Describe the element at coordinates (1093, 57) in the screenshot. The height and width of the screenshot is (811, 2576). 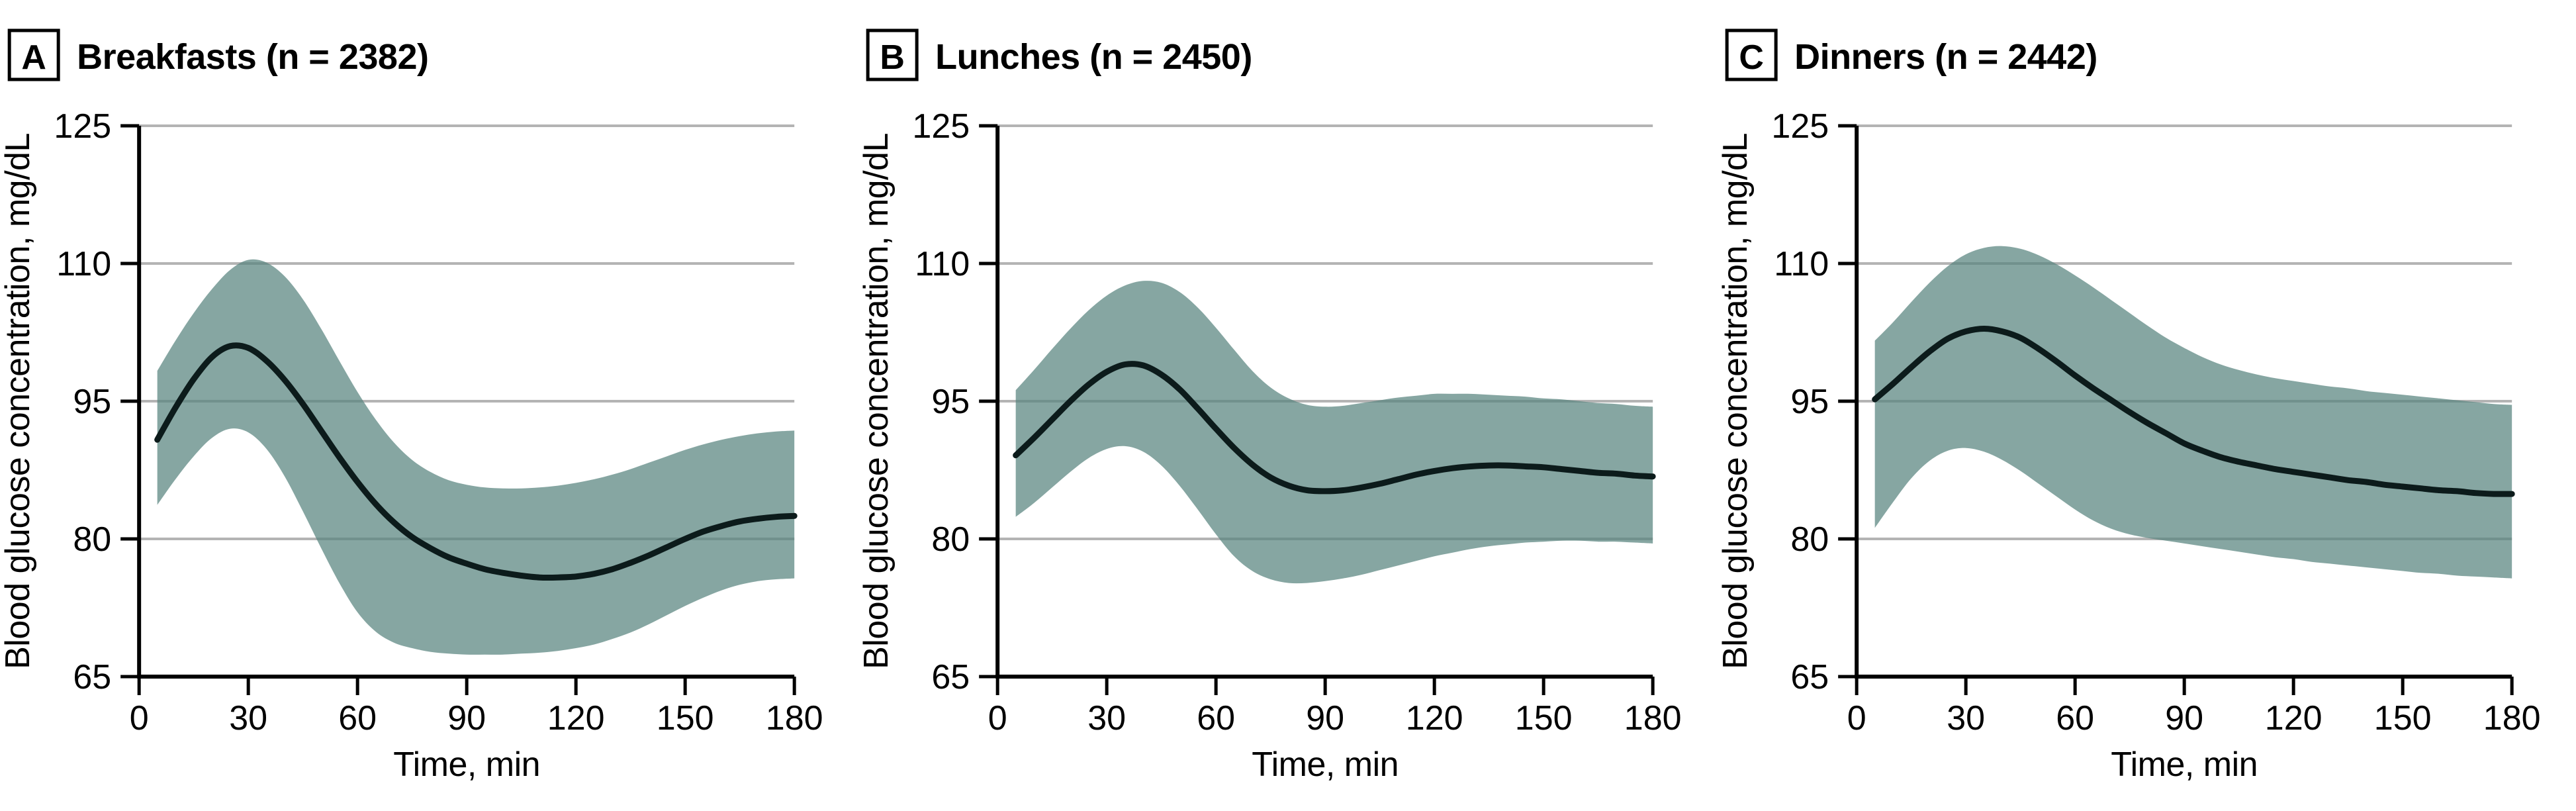
I see `panel-title: Lunches (n = 2450)` at that location.